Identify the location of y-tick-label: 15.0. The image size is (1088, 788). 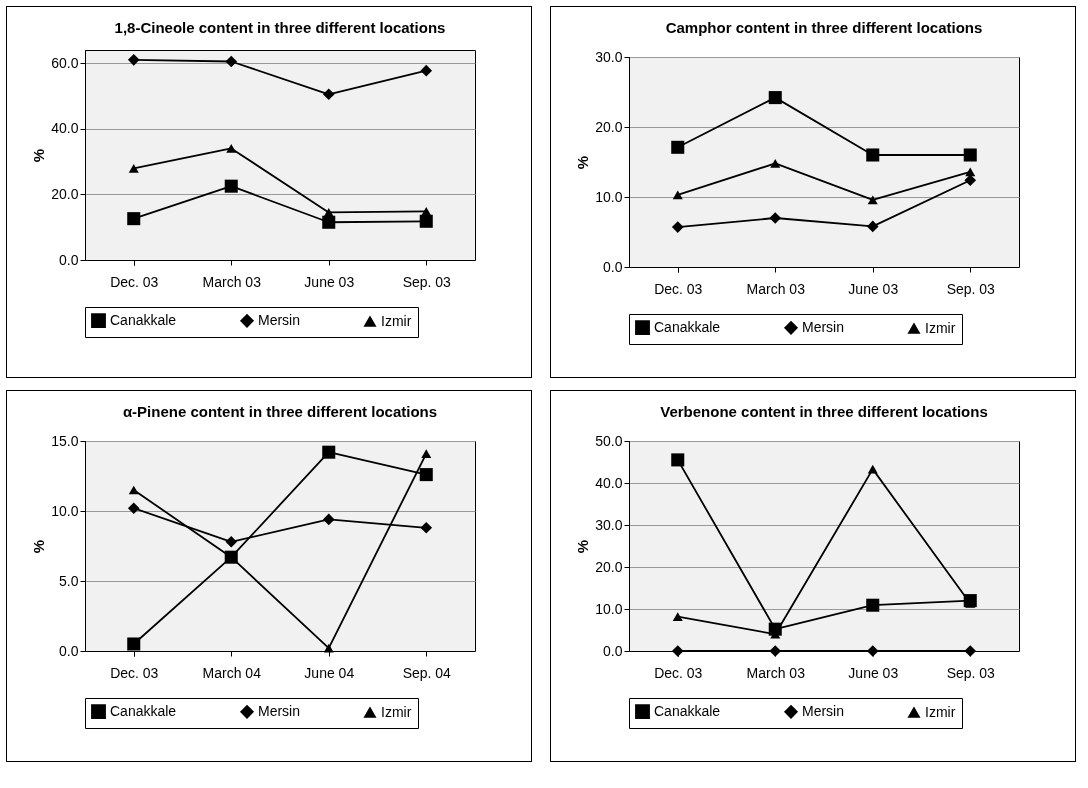
(65, 440).